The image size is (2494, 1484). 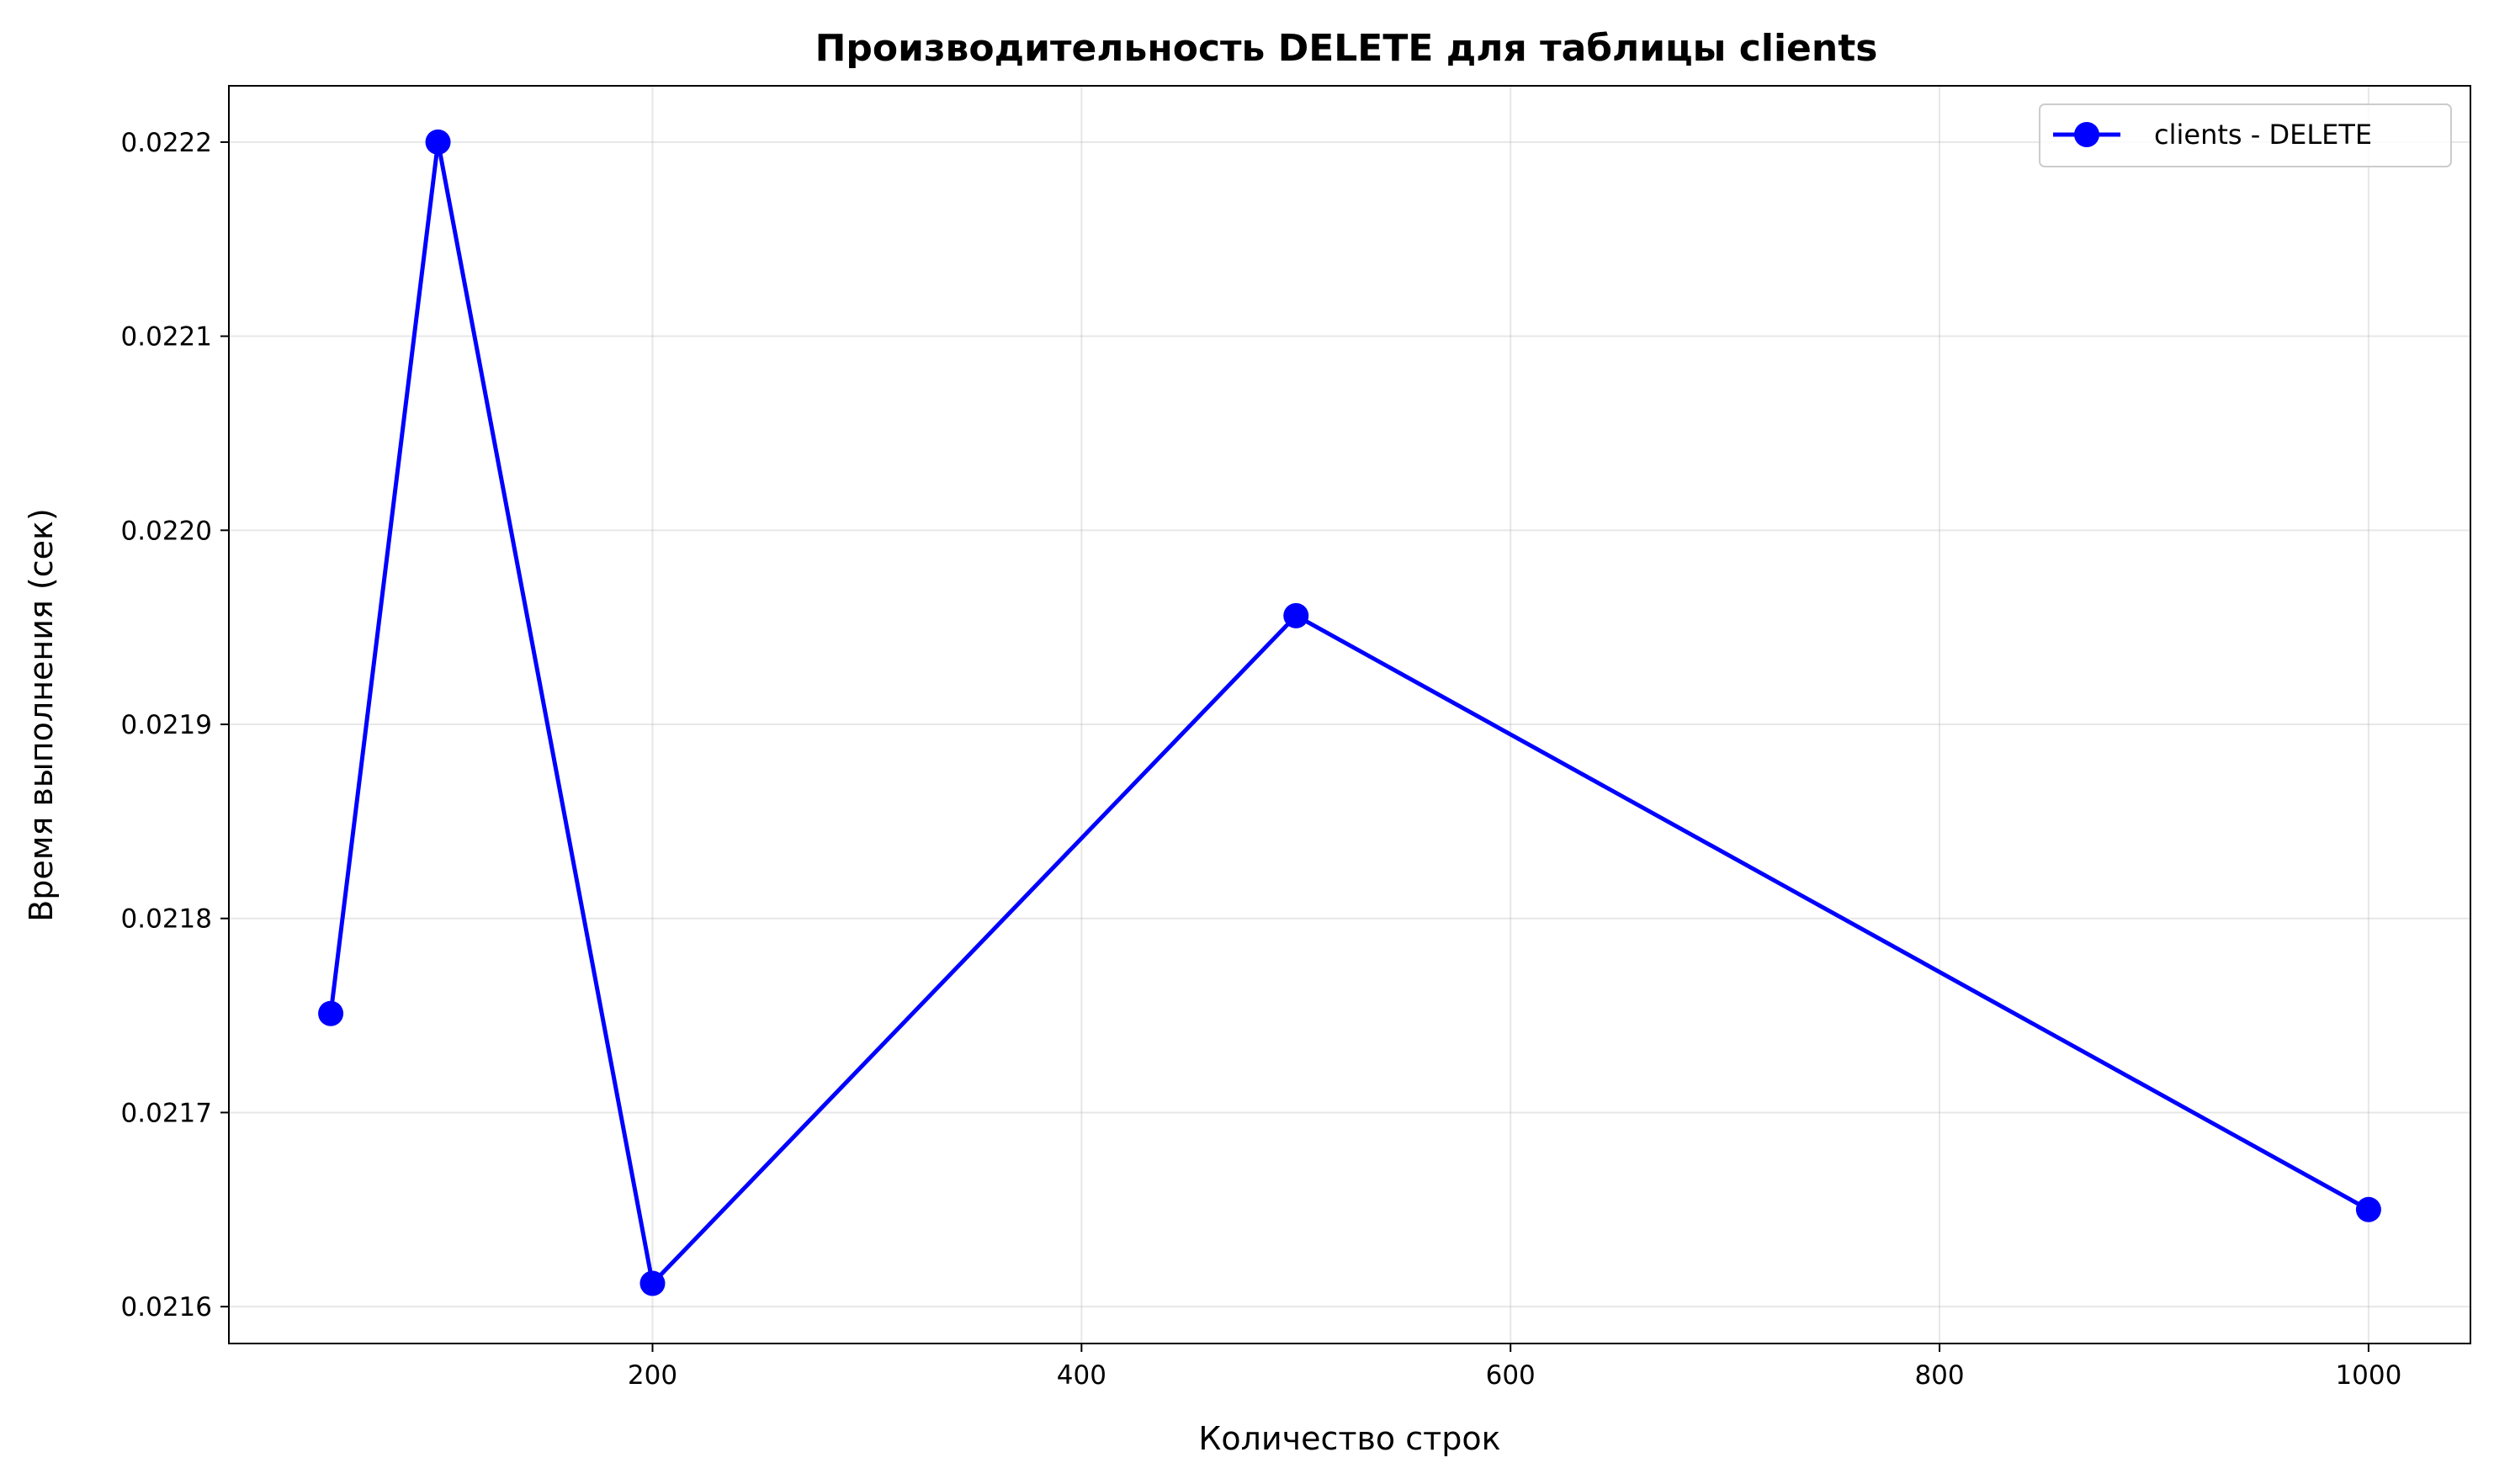 What do you see at coordinates (41, 715) in the screenshot?
I see `y-axis-label: Время выполнения (сек)` at bounding box center [41, 715].